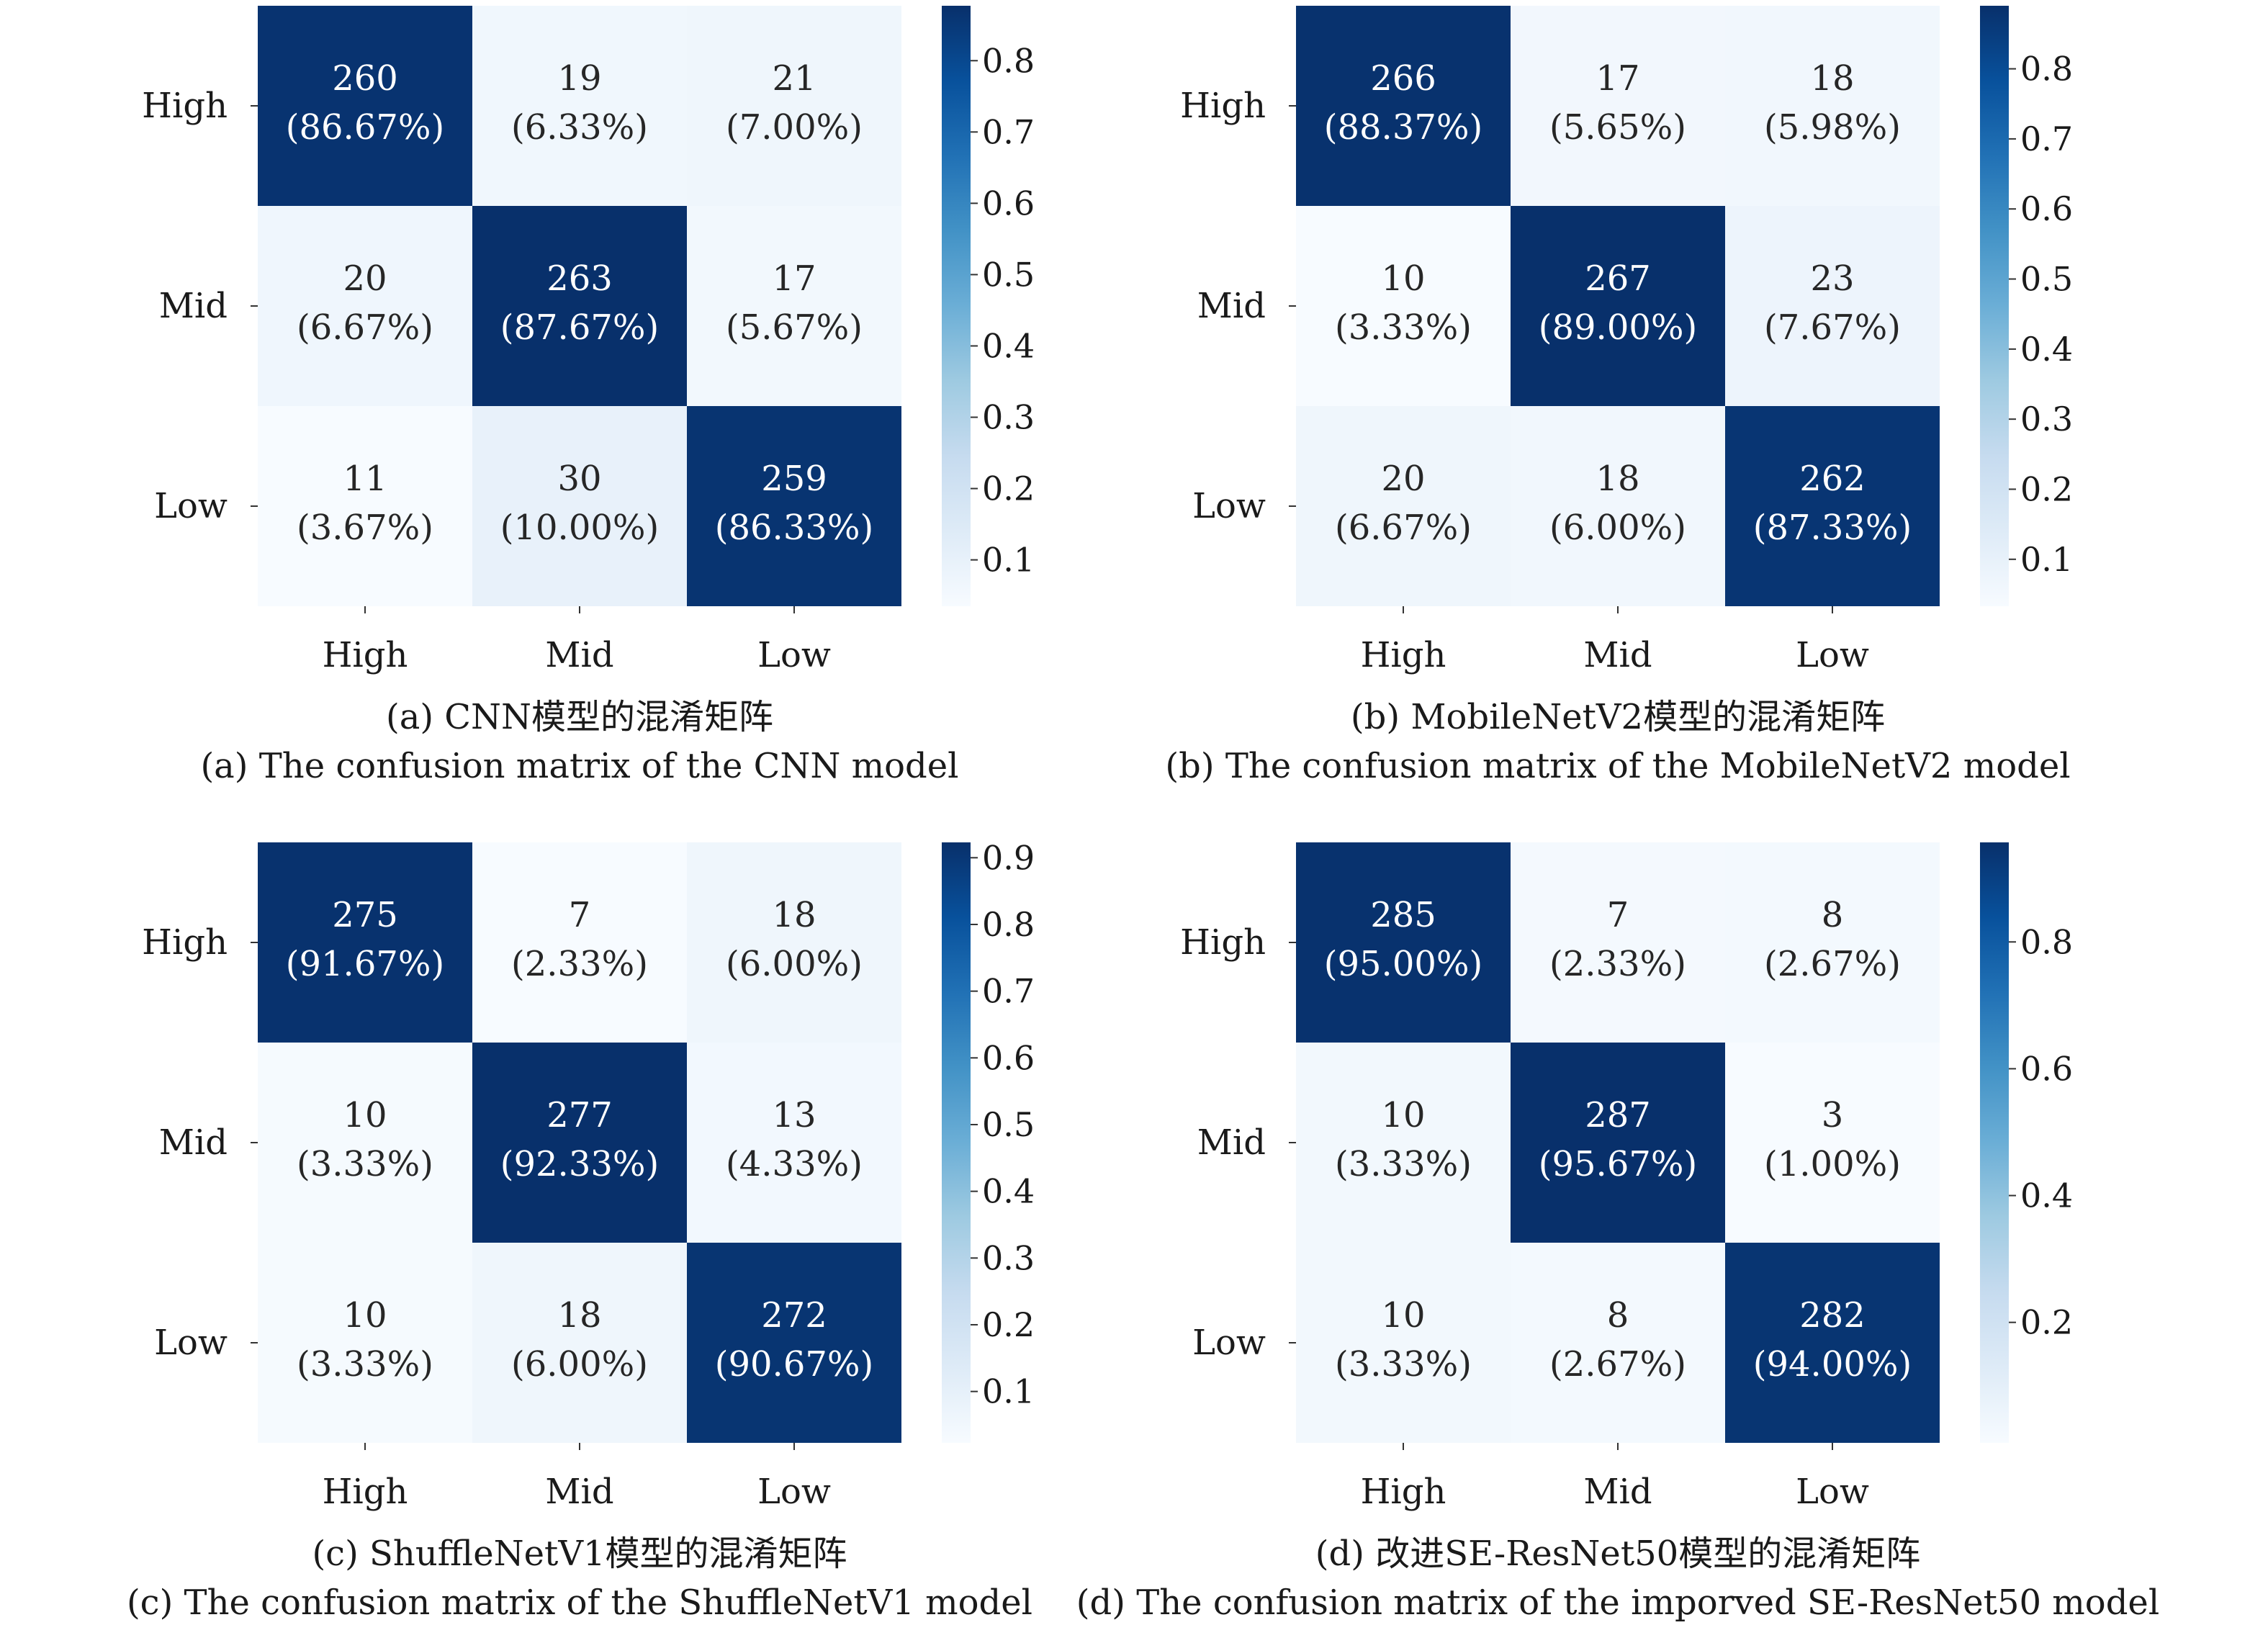  What do you see at coordinates (579, 479) in the screenshot?
I see `cell-count-label: 30` at bounding box center [579, 479].